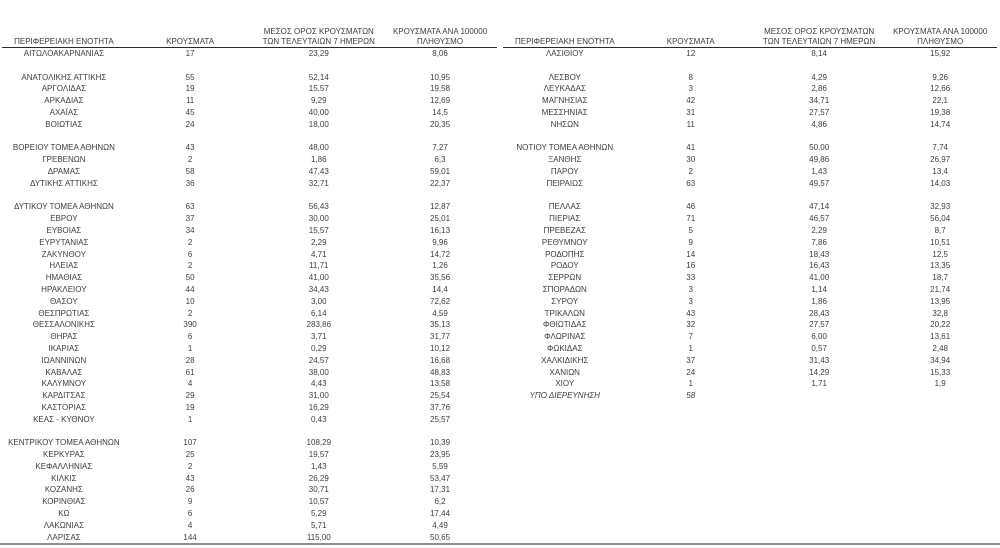 The height and width of the screenshot is (548, 1000). Describe the element at coordinates (440, 337) in the screenshot. I see `per100k-cell: 31,77` at that location.